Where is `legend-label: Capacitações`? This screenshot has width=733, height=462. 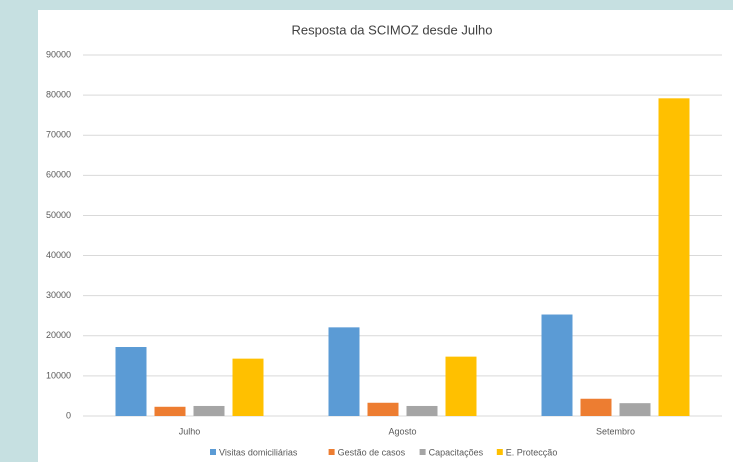
legend-label: Capacitações is located at coordinates (456, 452).